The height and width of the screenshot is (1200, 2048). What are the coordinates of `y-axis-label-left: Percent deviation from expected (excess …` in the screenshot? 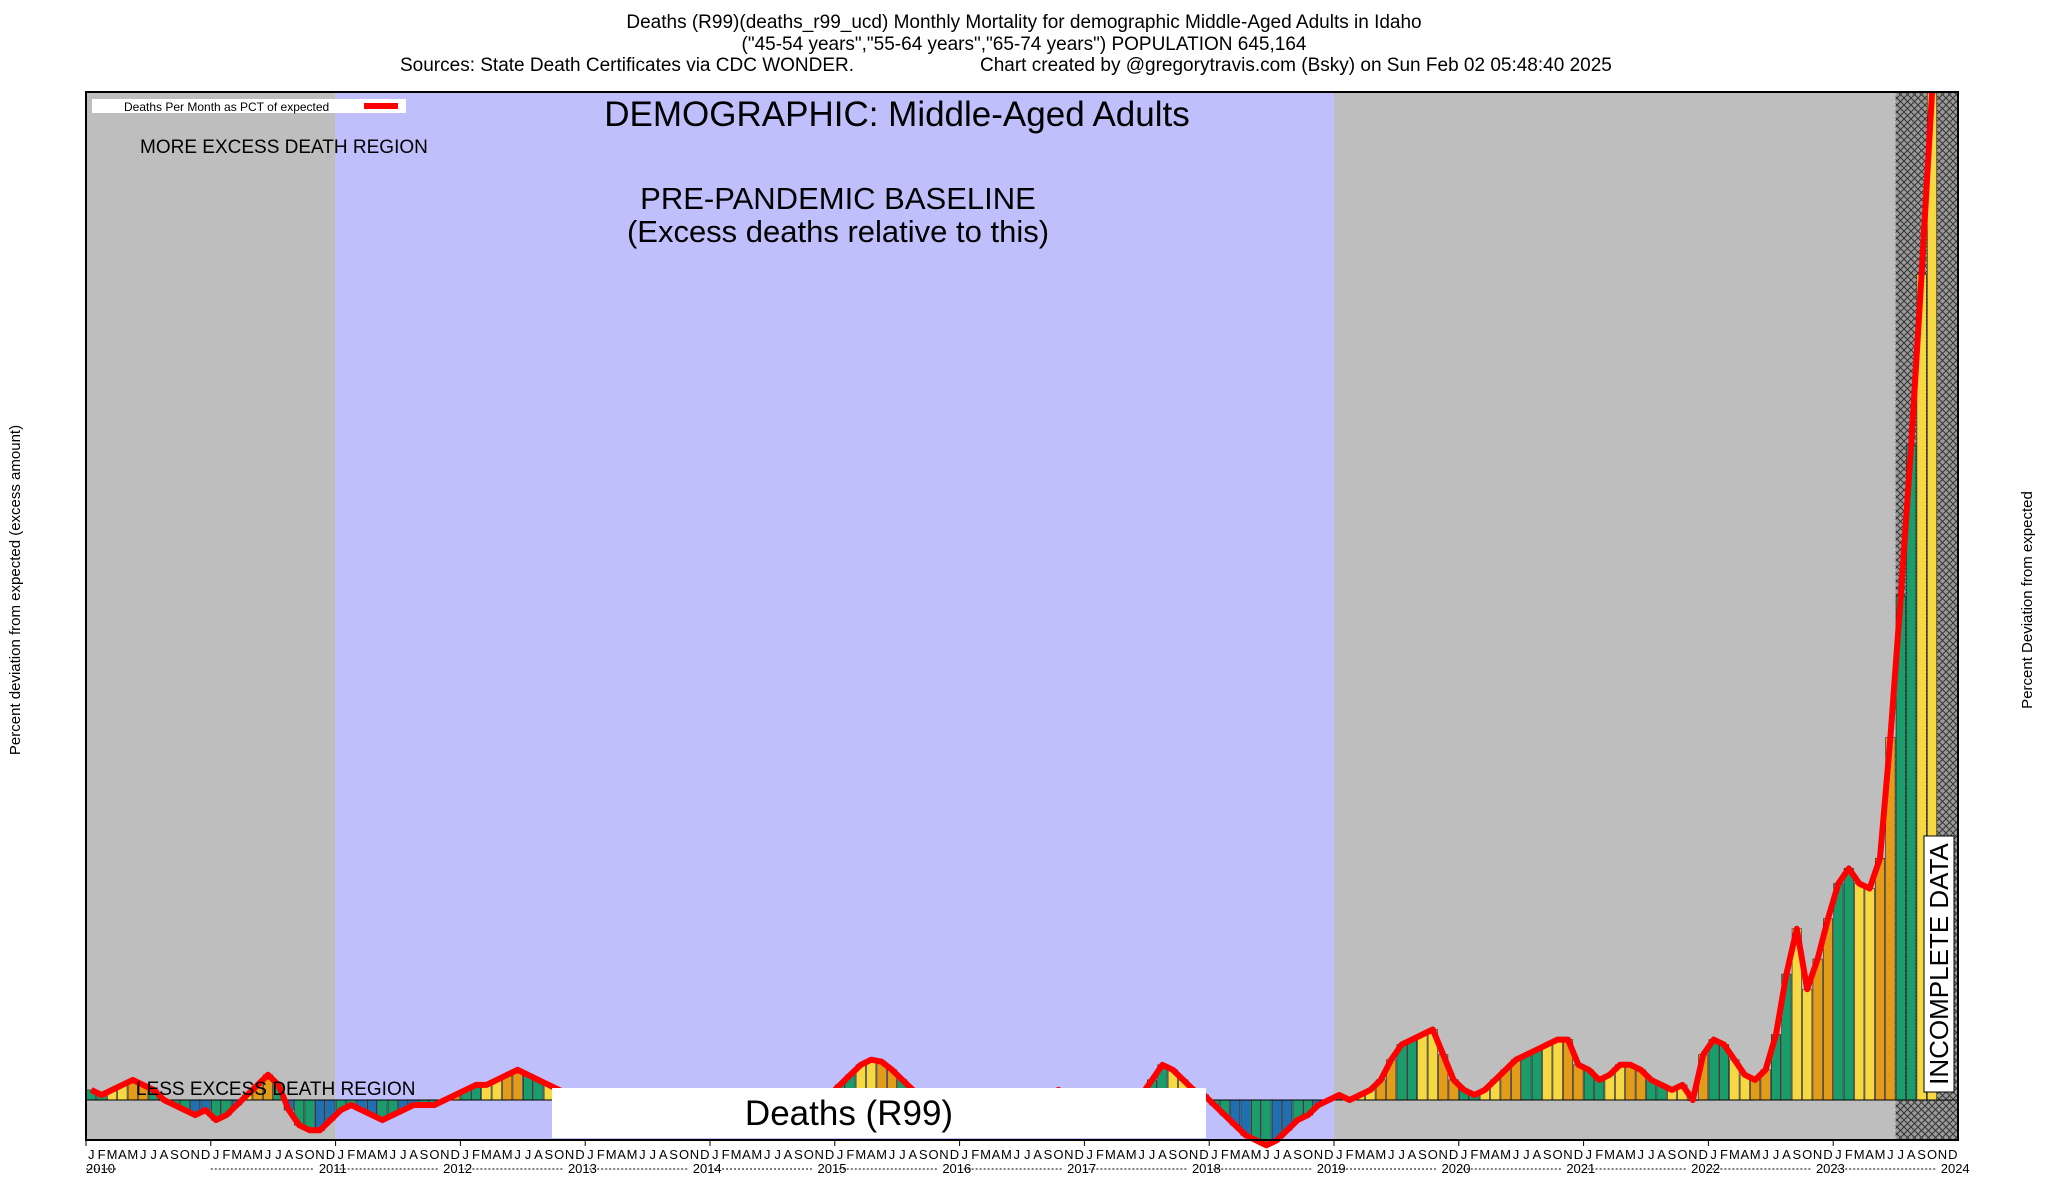 It's located at (15, 590).